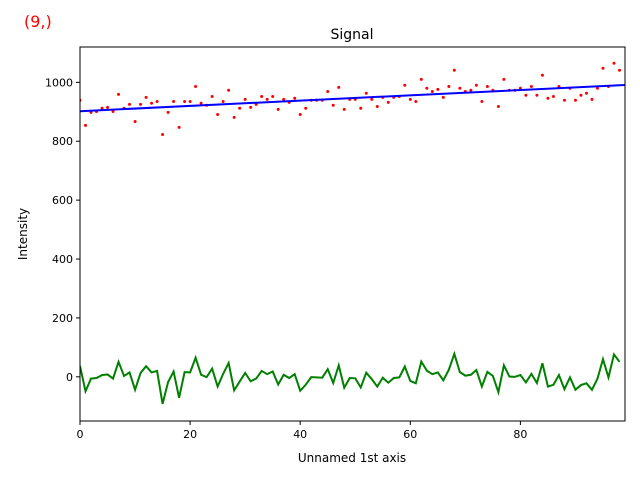  Describe the element at coordinates (69, 377) in the screenshot. I see `y-tick-label: 0` at that location.